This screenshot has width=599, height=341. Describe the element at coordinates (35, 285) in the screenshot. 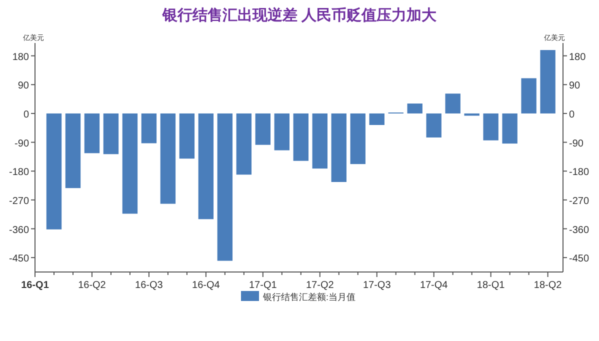

I see `x-tick-label: 16-Q1` at that location.